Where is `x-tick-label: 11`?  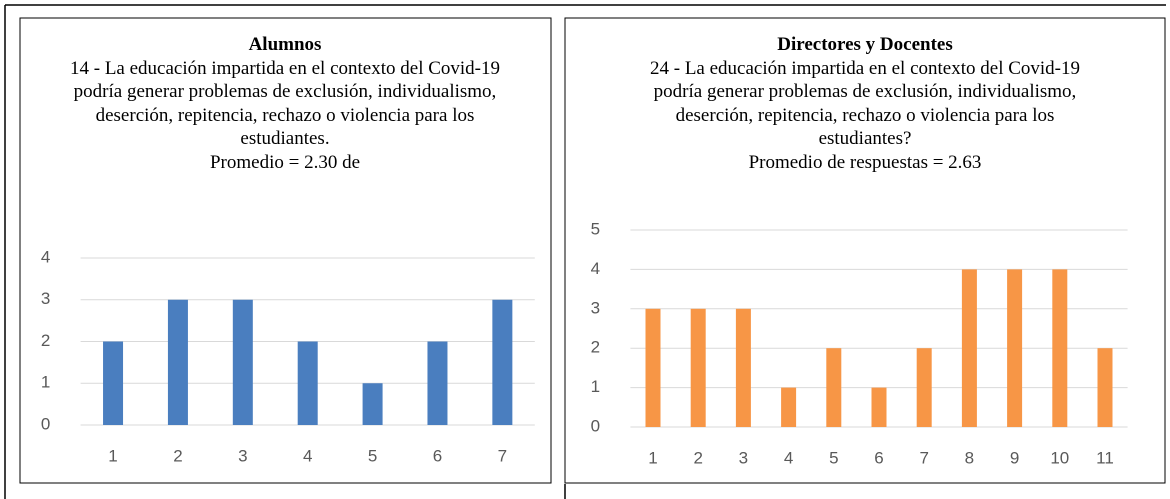
x-tick-label: 11 is located at coordinates (1105, 457).